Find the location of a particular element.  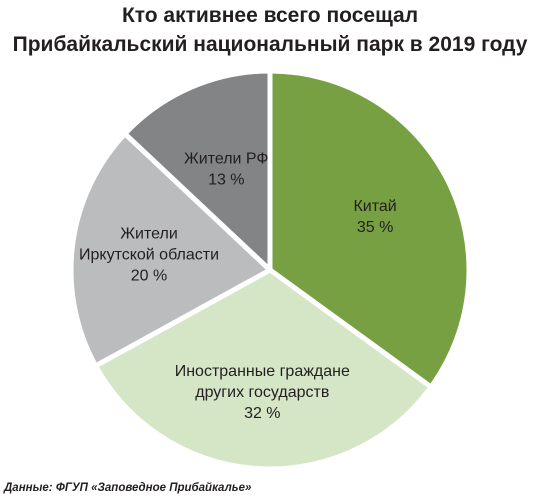

slice-value-label: 35 % is located at coordinates (375, 227).